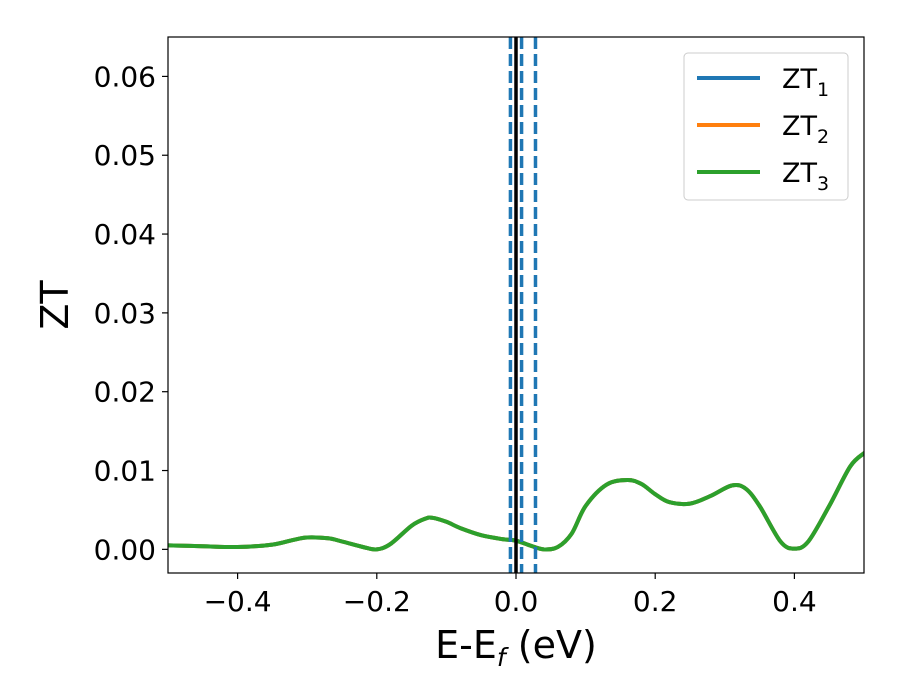  I want to click on y-tick-label: 0.00, so click(125, 549).